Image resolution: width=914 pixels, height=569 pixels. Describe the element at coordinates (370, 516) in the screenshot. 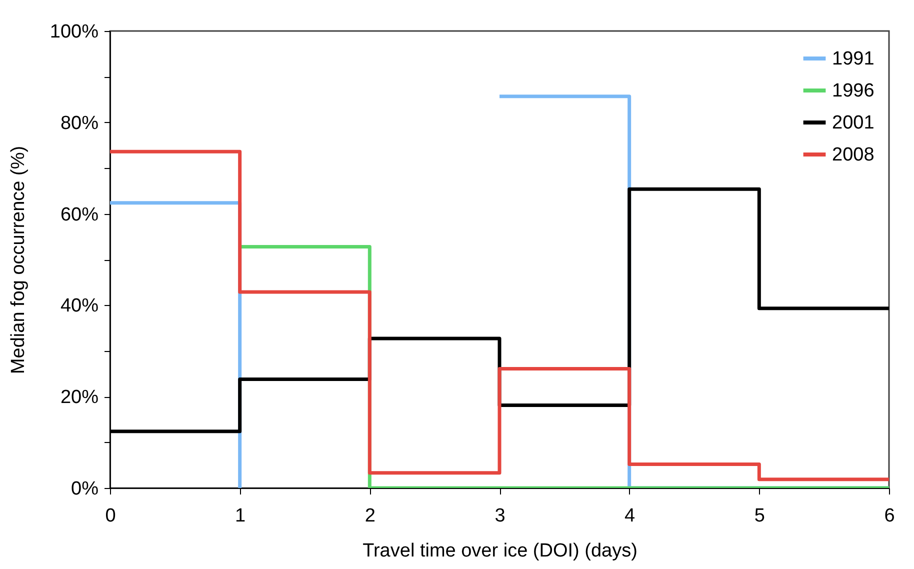

I see `x-tick-label: 2` at that location.